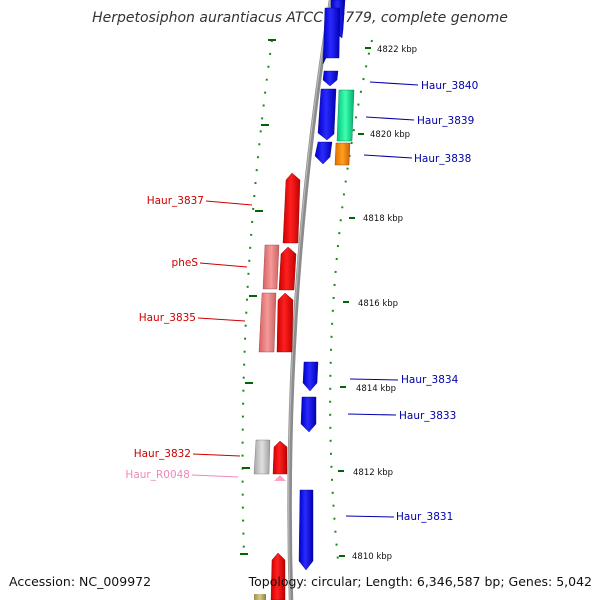 Image resolution: width=600 pixels, height=600 pixels. What do you see at coordinates (376, 389) in the screenshot?
I see `tick-label: 4814 kbp` at bounding box center [376, 389].